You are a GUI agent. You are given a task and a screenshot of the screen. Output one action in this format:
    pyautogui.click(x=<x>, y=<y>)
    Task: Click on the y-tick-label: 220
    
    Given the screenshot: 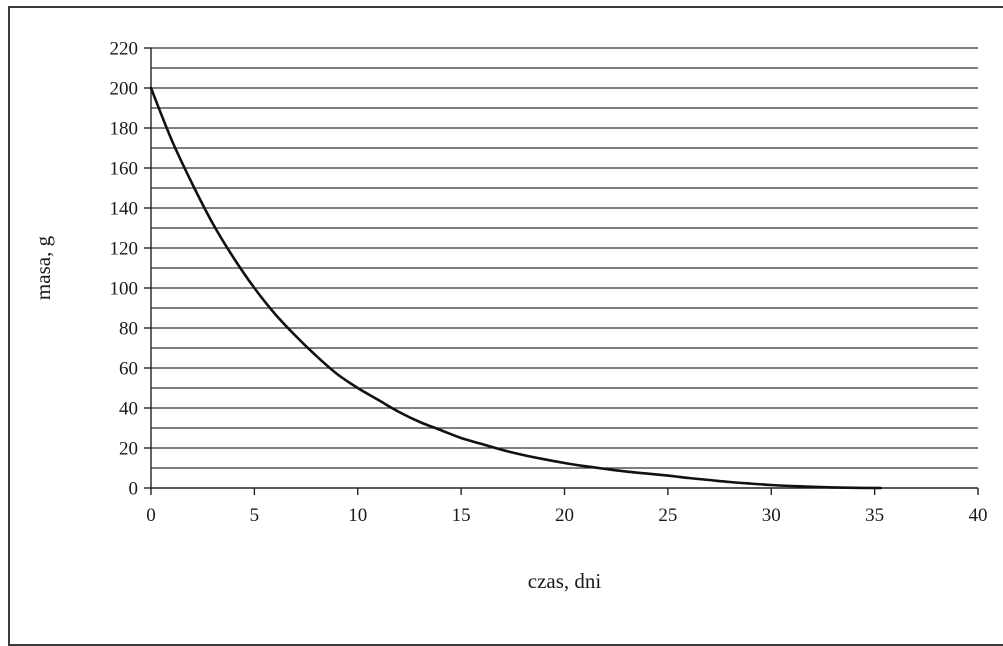 What is the action you would take?
    pyautogui.click(x=124, y=49)
    